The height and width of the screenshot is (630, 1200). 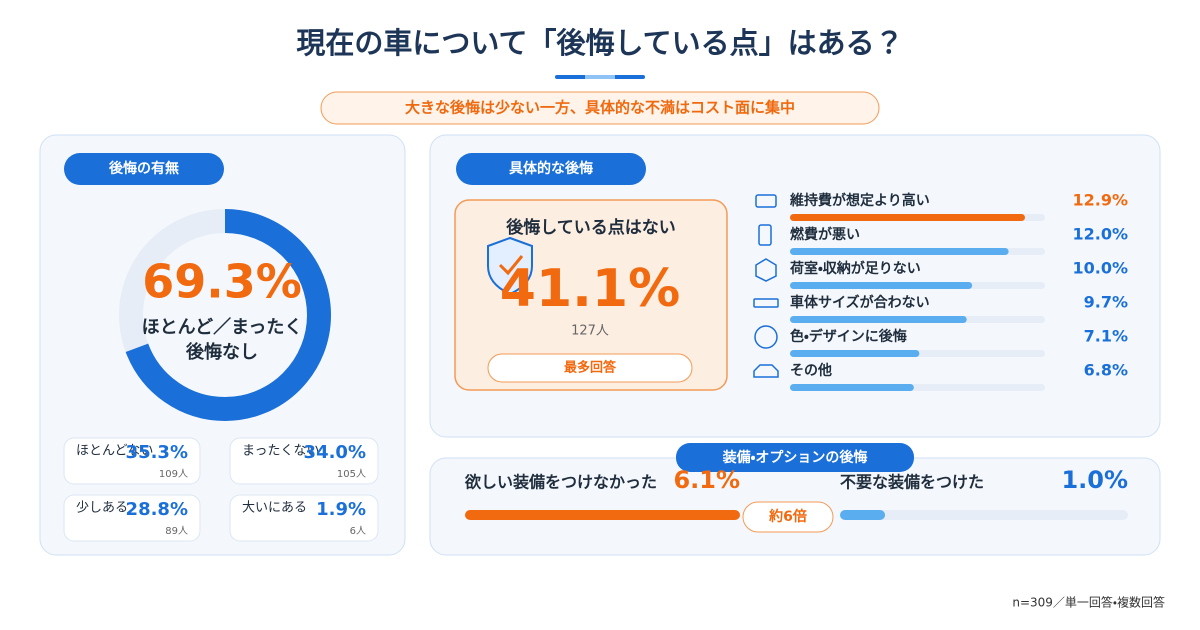 I want to click on badge, so click(x=590, y=368).